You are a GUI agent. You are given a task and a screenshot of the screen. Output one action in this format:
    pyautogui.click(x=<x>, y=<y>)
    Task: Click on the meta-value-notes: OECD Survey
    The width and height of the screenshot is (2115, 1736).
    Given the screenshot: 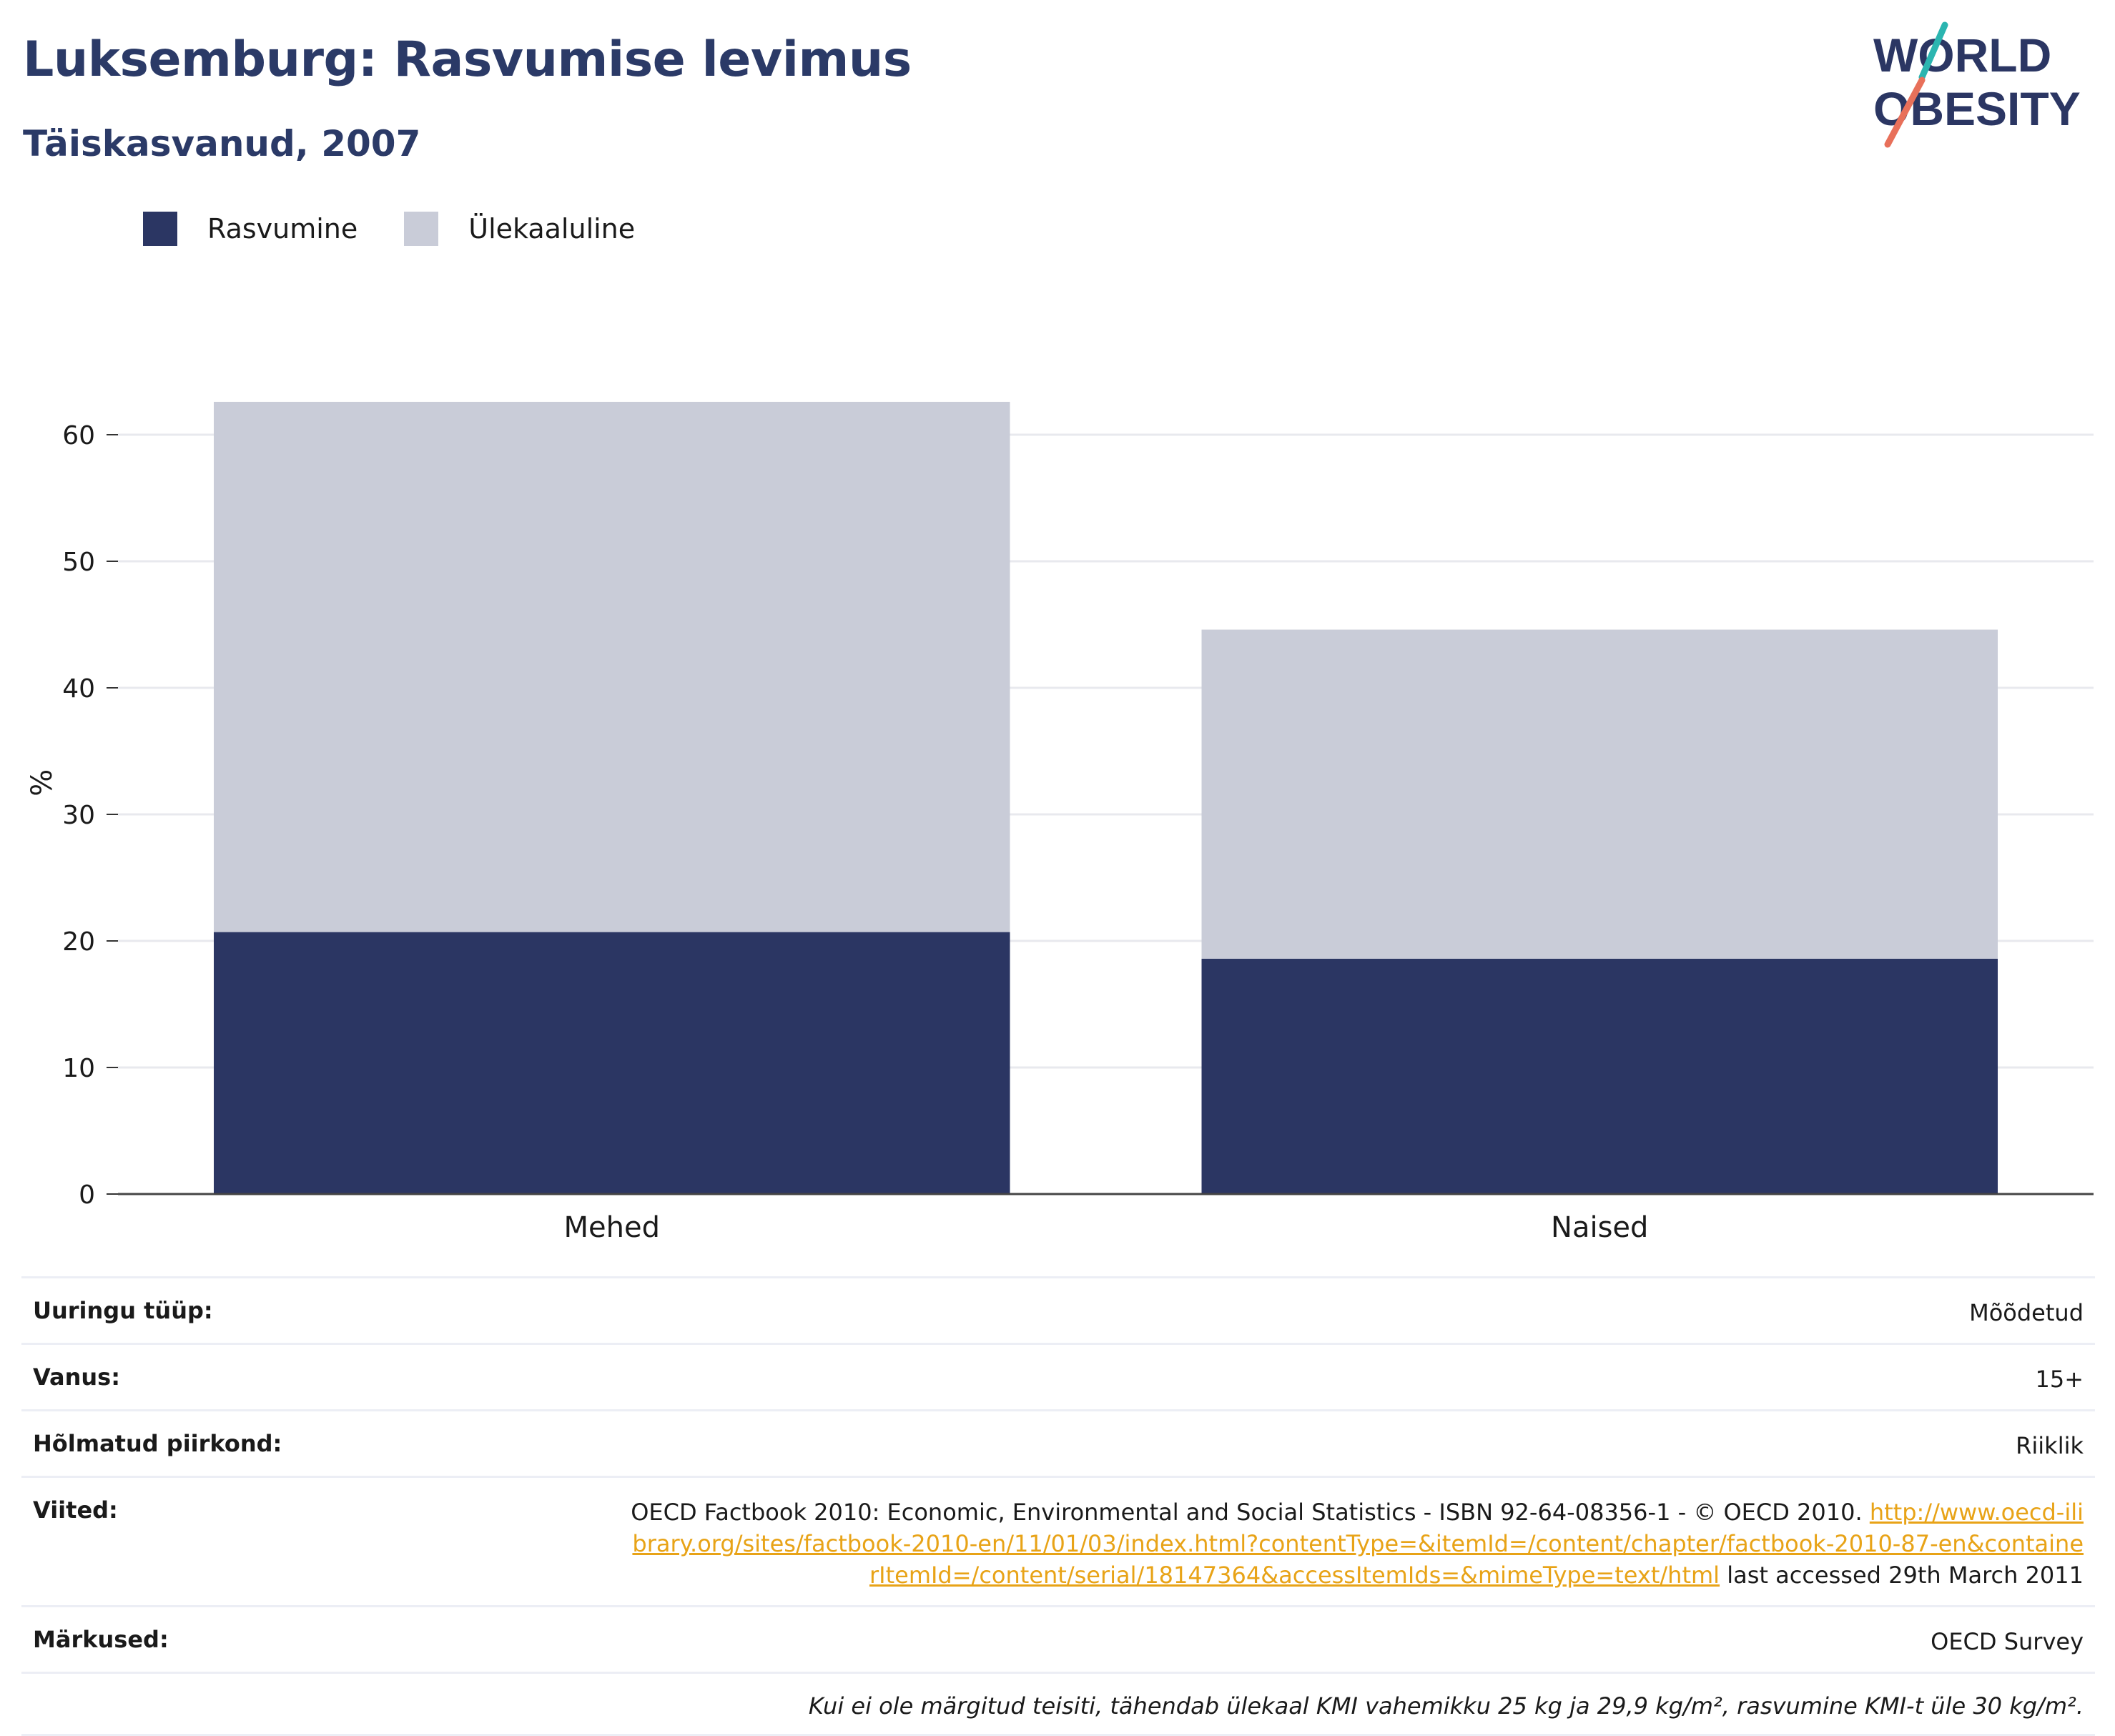 What is the action you would take?
    pyautogui.click(x=2008, y=1641)
    